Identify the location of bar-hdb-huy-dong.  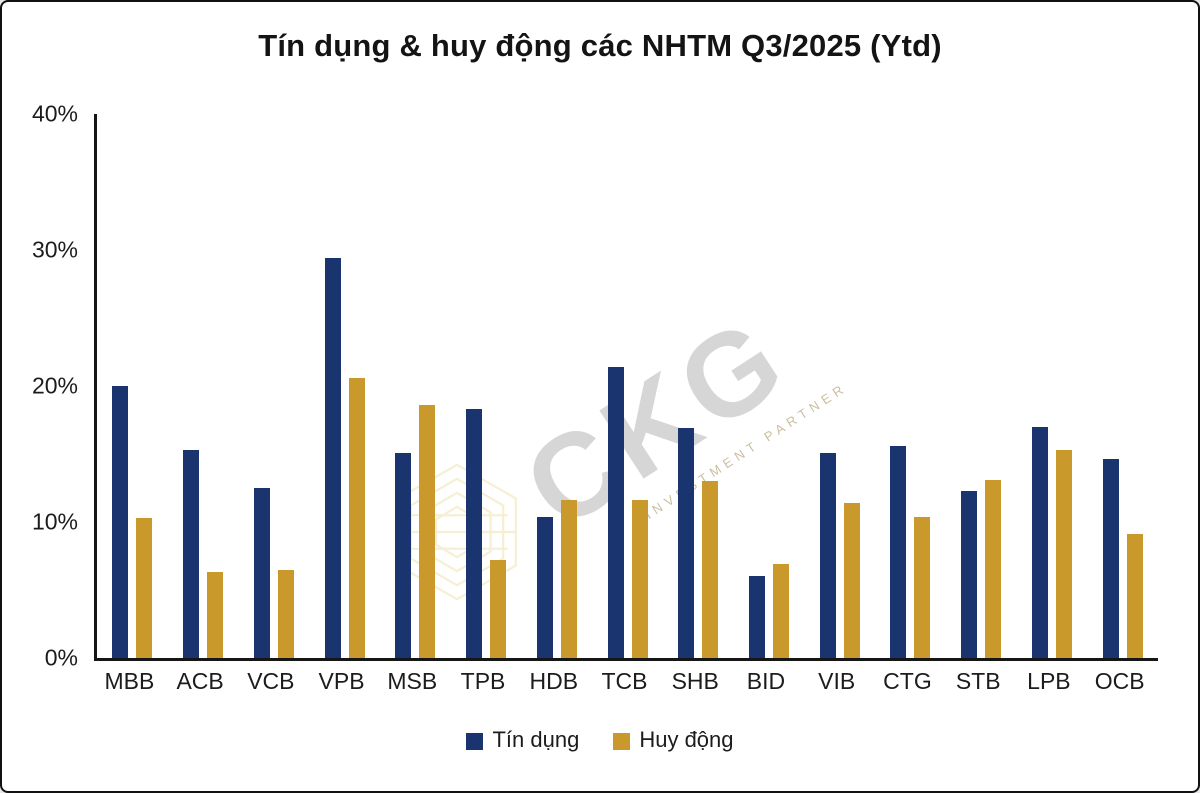
(568, 579).